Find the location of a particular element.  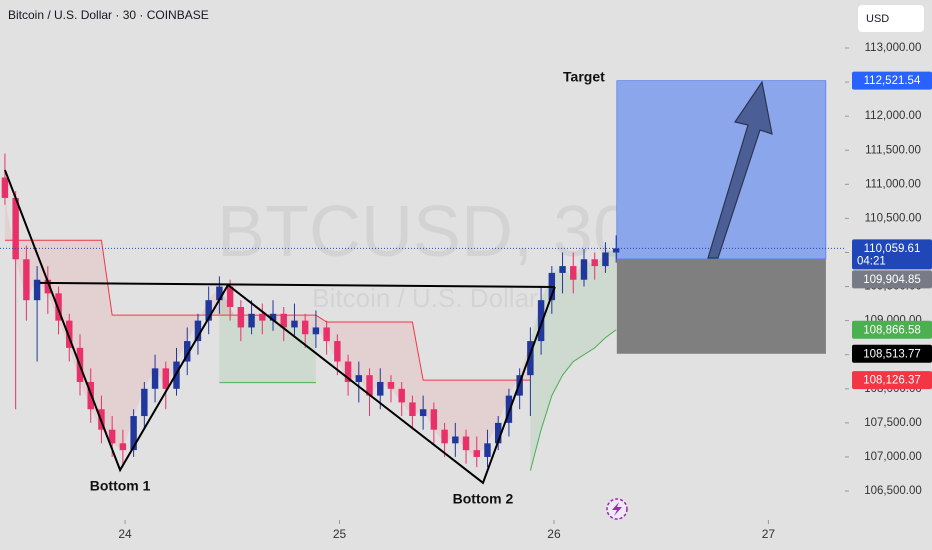

price-label: 108,126.37 is located at coordinates (892, 381).